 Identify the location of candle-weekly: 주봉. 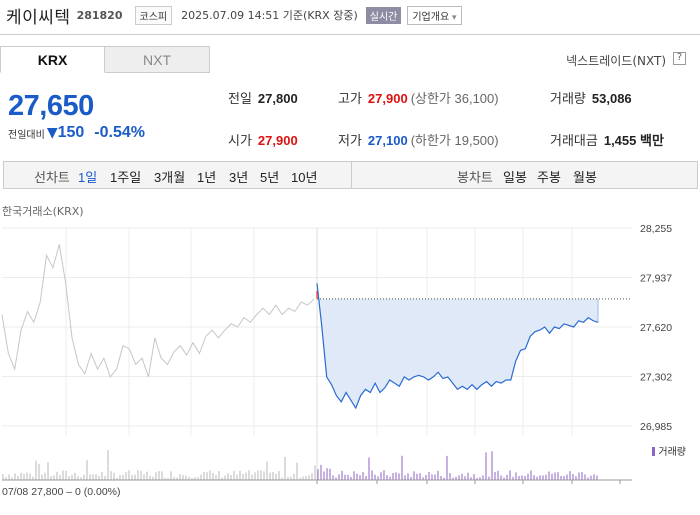
(549, 177).